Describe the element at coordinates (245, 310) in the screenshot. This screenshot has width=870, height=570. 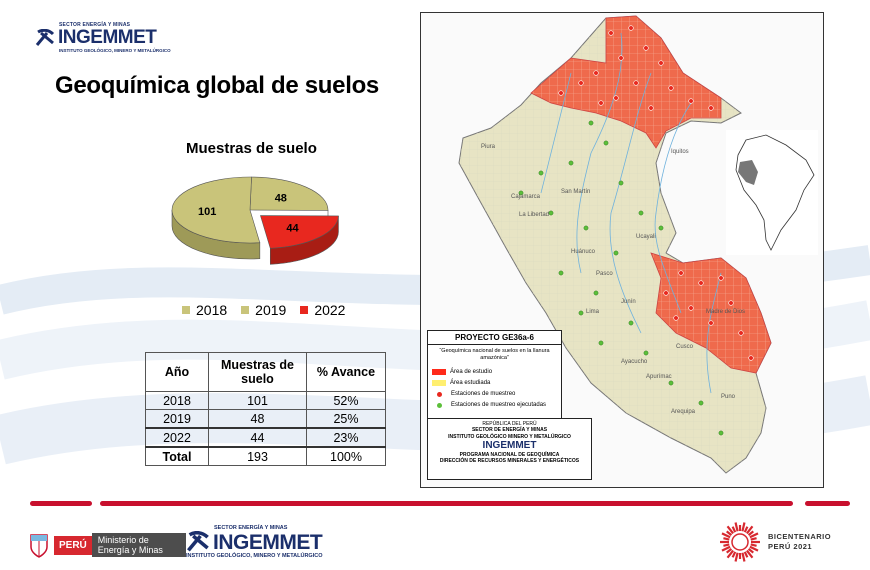
I see `legend-swatch-2019` at that location.